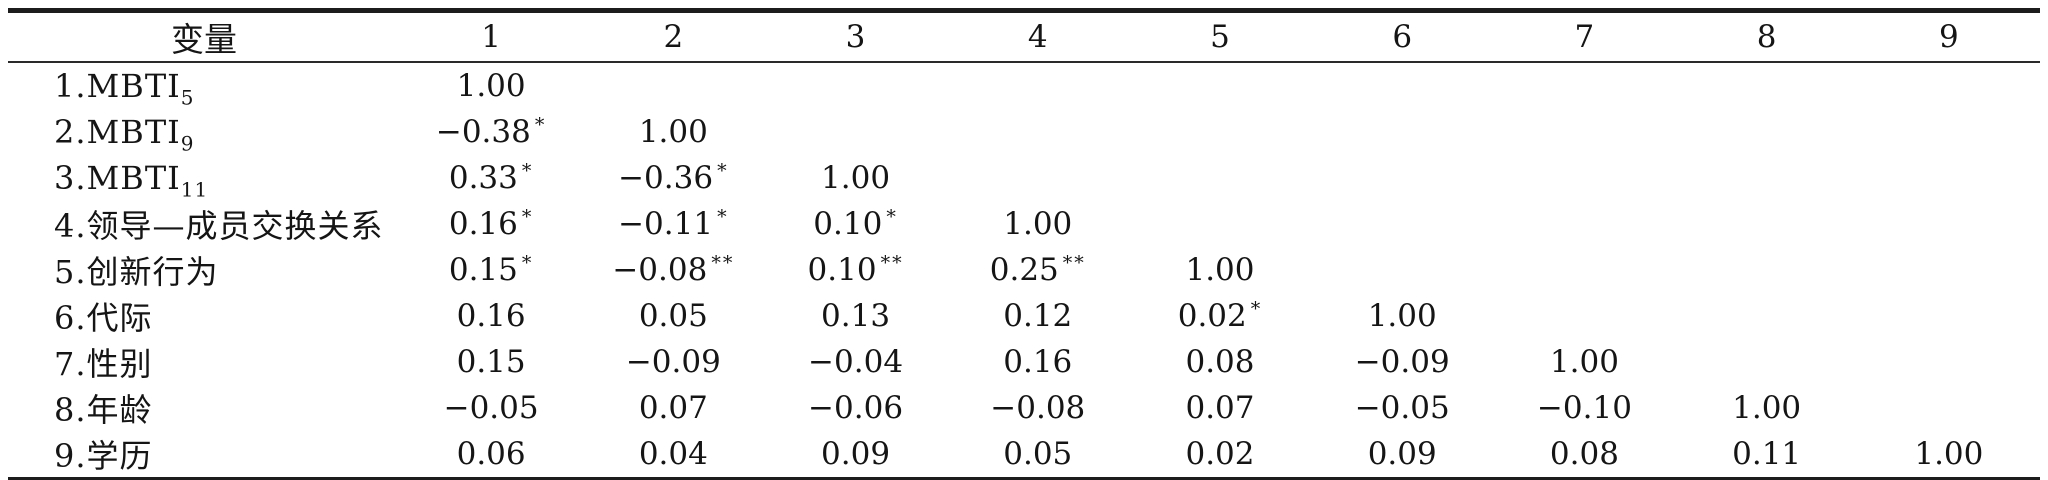  Describe the element at coordinates (491, 270) in the screenshot. I see `cell-r5-c1: 0.15 *` at that location.